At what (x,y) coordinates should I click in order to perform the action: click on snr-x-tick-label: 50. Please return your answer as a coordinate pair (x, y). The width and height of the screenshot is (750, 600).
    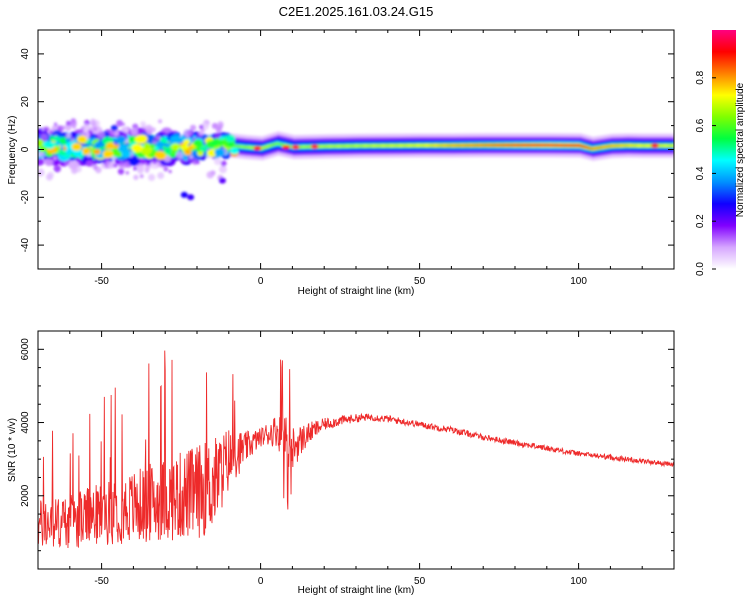
    Looking at the image, I should click on (420, 581).